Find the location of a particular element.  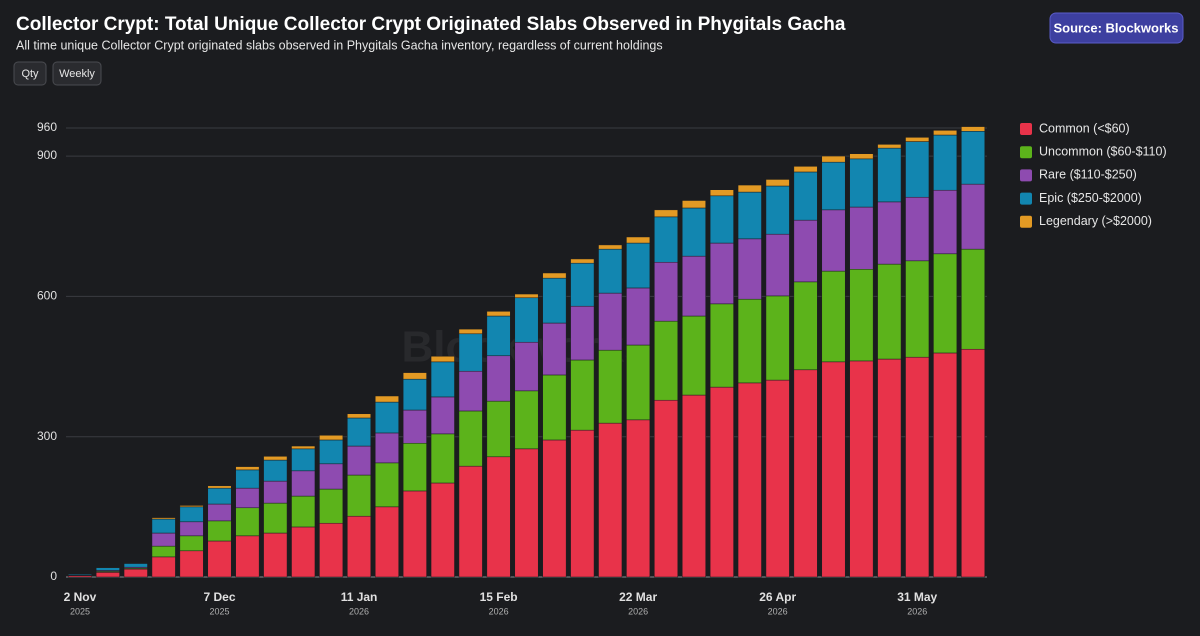

weekly-button is located at coordinates (77, 73).